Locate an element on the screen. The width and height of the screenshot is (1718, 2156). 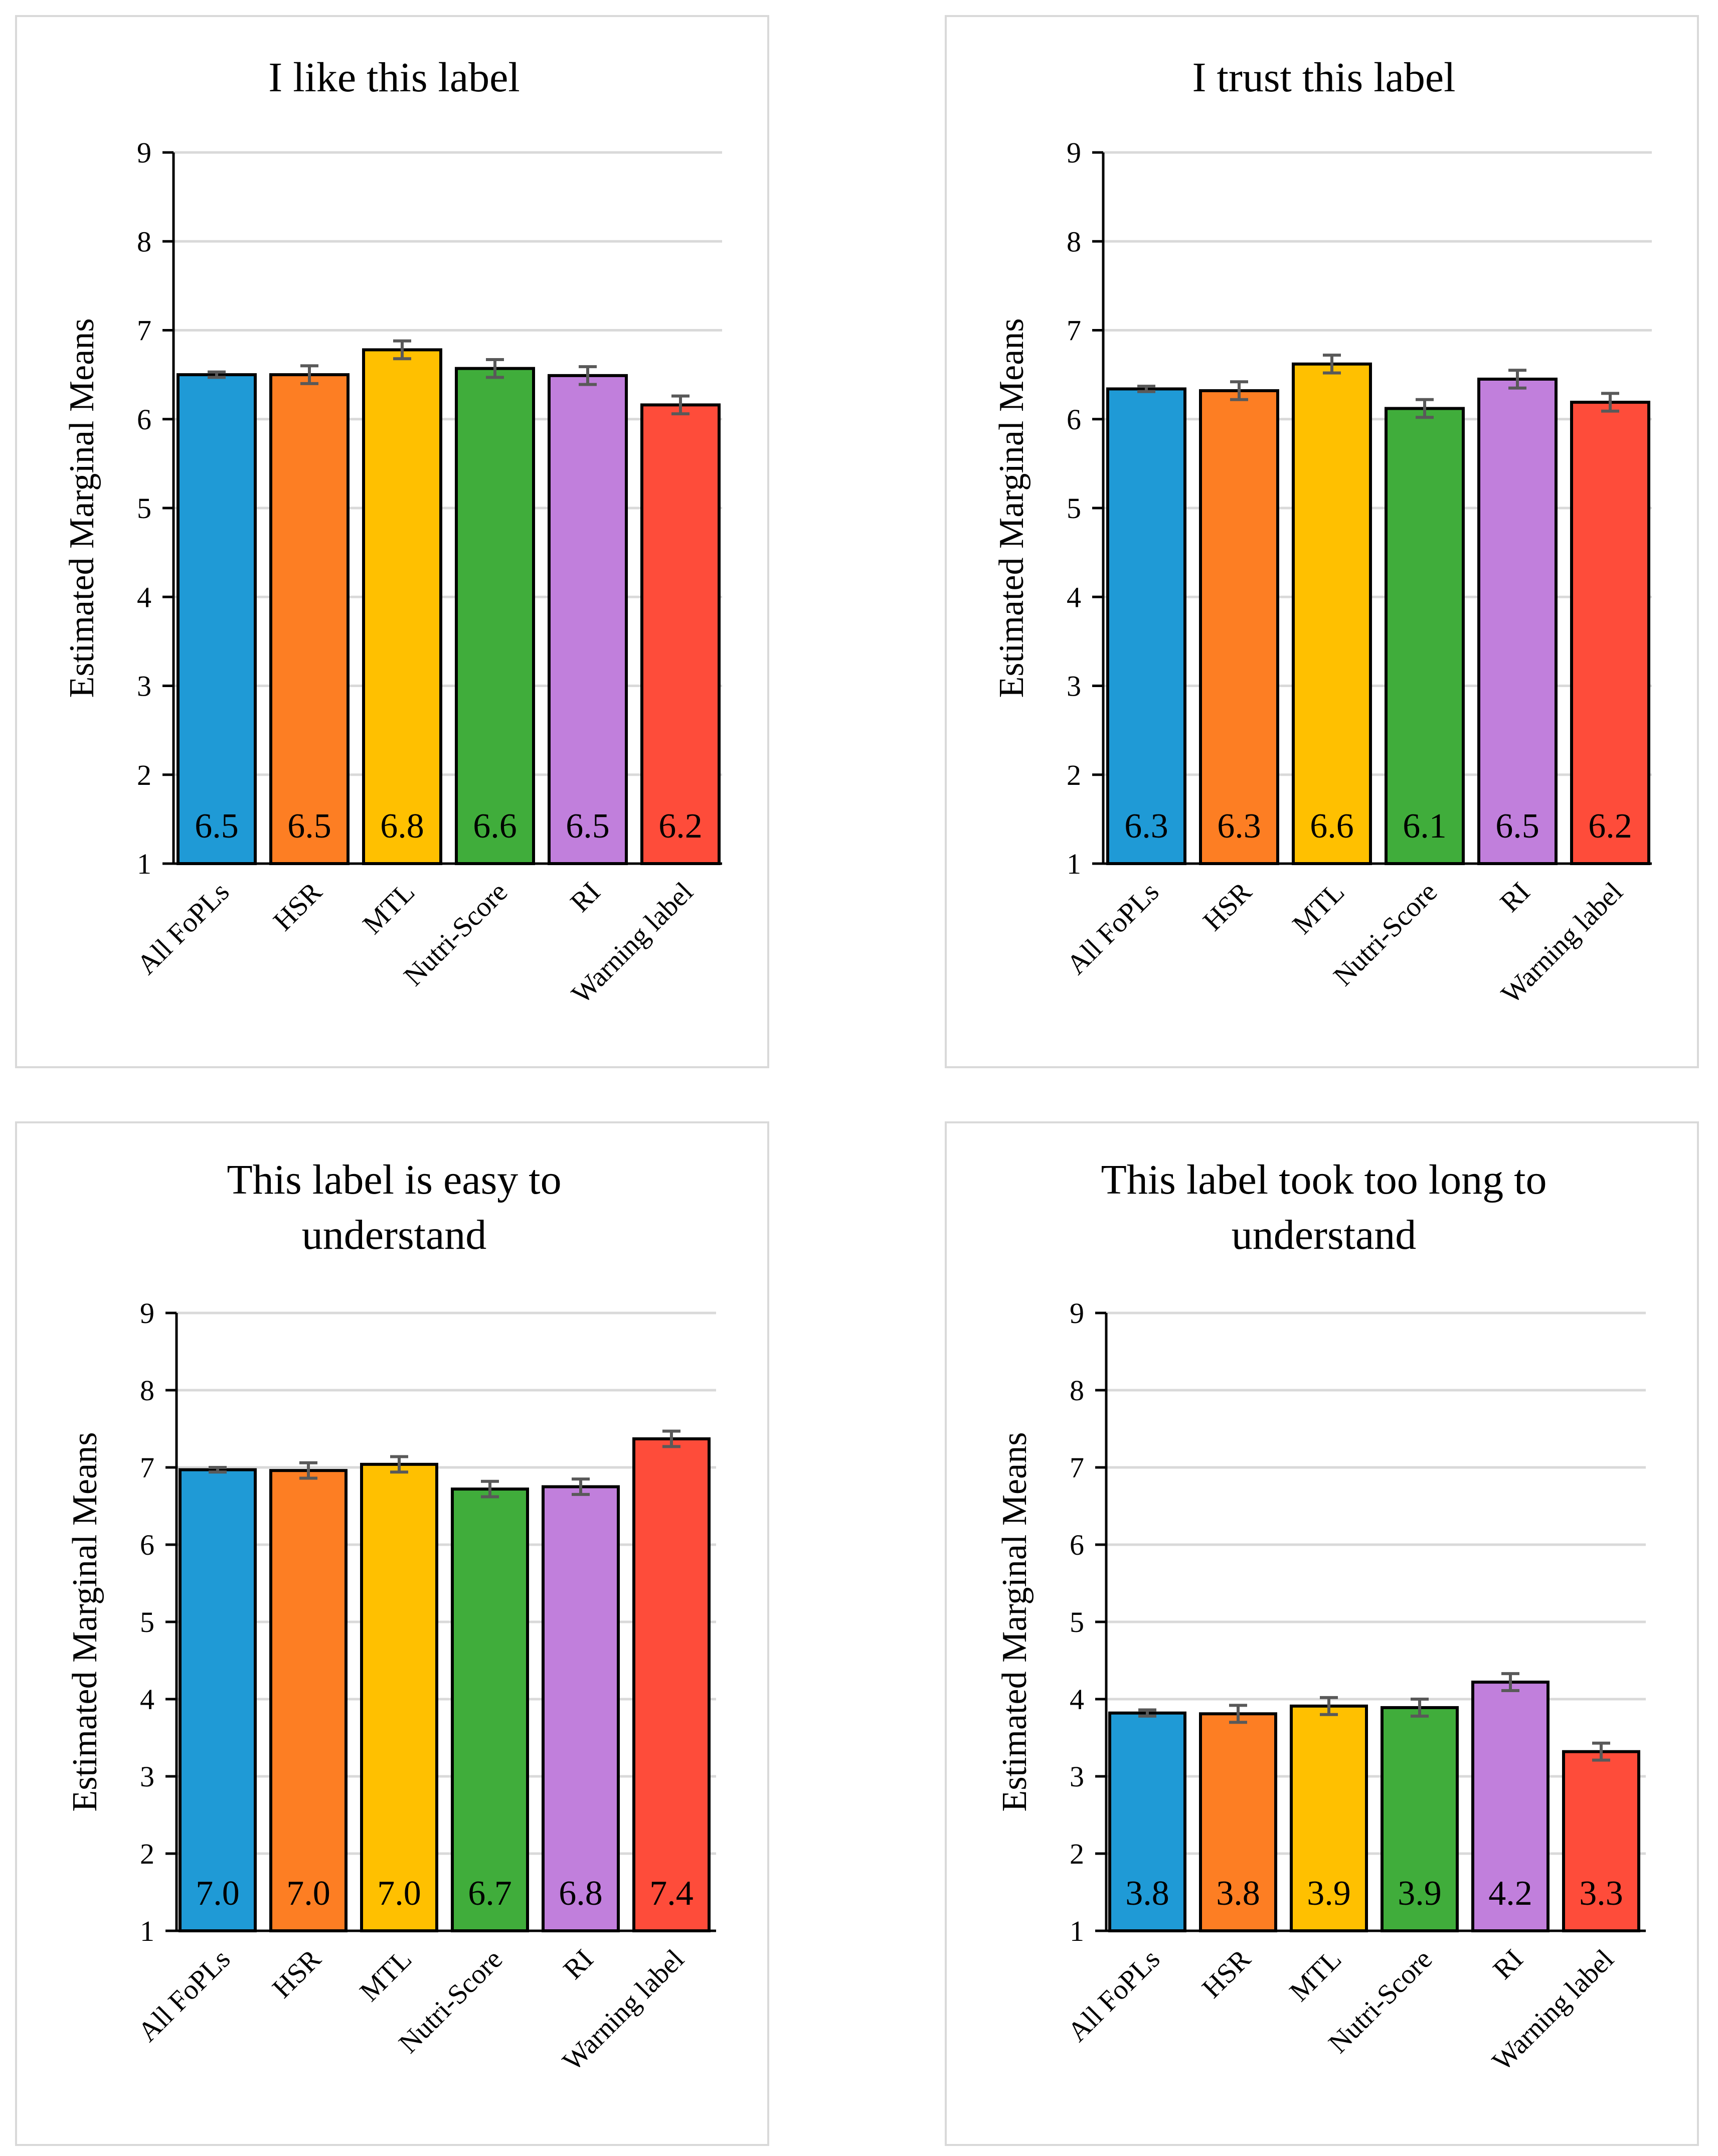
chart1-y-tick-label: 5 is located at coordinates (144, 508).